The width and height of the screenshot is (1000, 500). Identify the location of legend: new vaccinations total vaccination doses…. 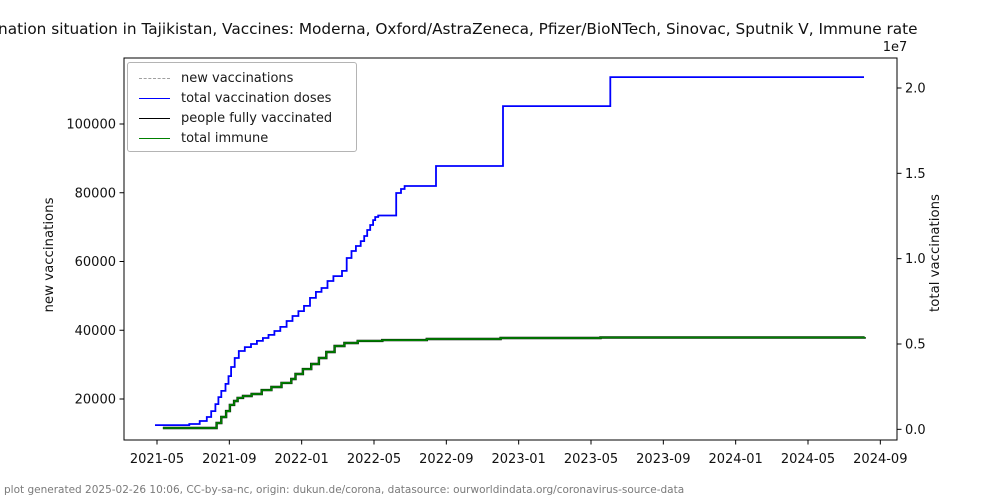
(242, 107).